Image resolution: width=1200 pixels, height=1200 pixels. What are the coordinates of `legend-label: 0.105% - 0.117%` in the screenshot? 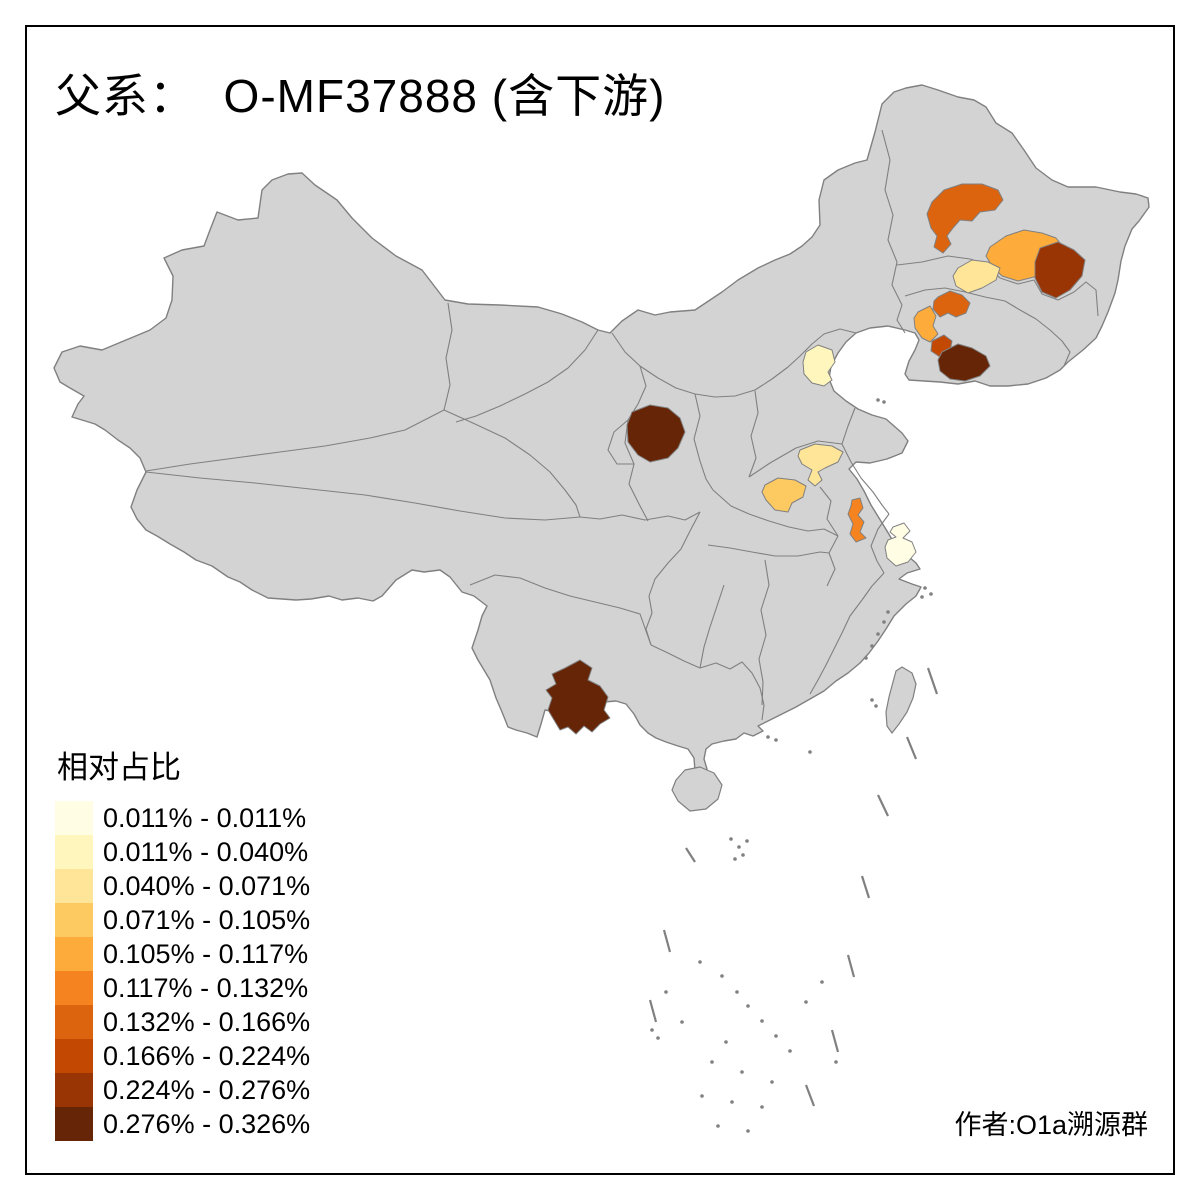 It's located at (206, 954).